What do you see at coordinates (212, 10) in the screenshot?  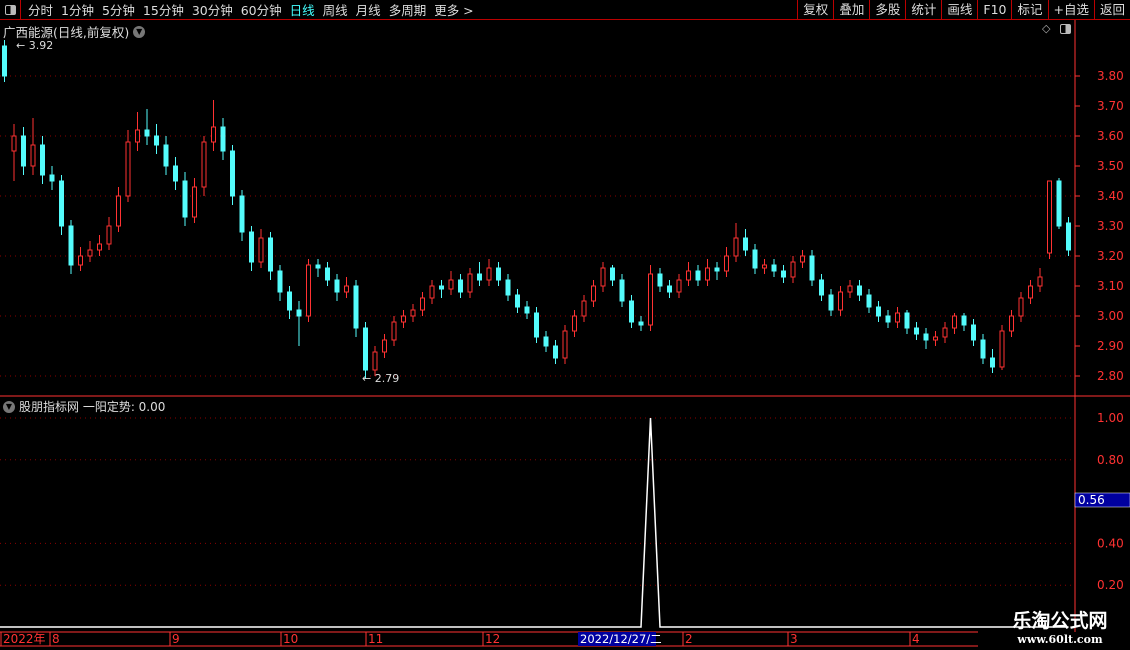 I see `period-tab: 30分钟` at bounding box center [212, 10].